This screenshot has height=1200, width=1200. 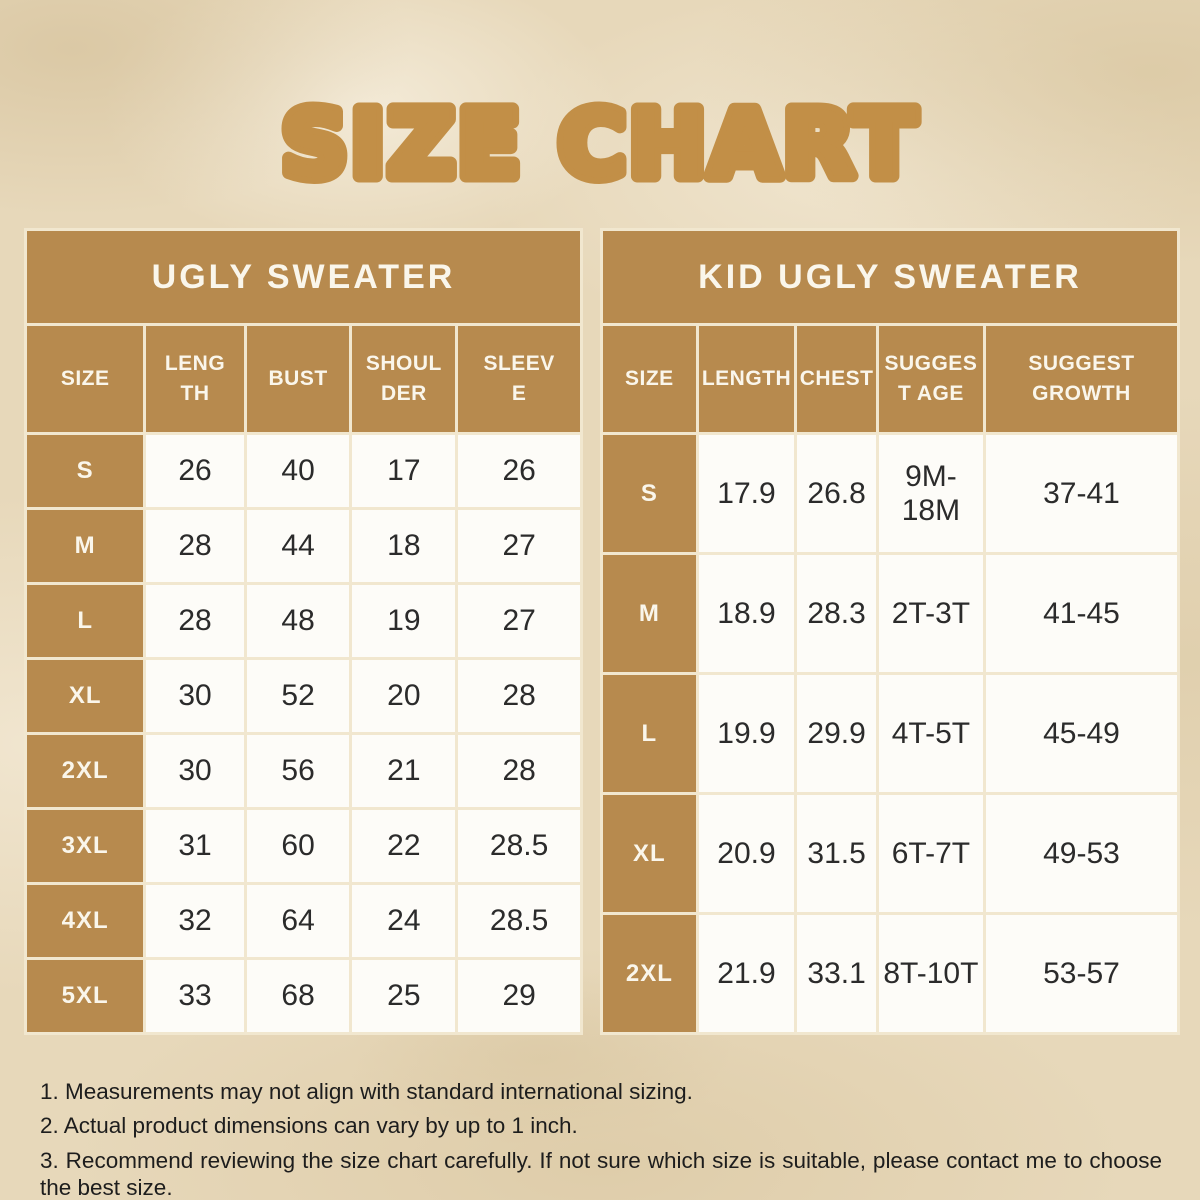 I want to click on data-cell: 9M-18M, so click(x=930, y=493).